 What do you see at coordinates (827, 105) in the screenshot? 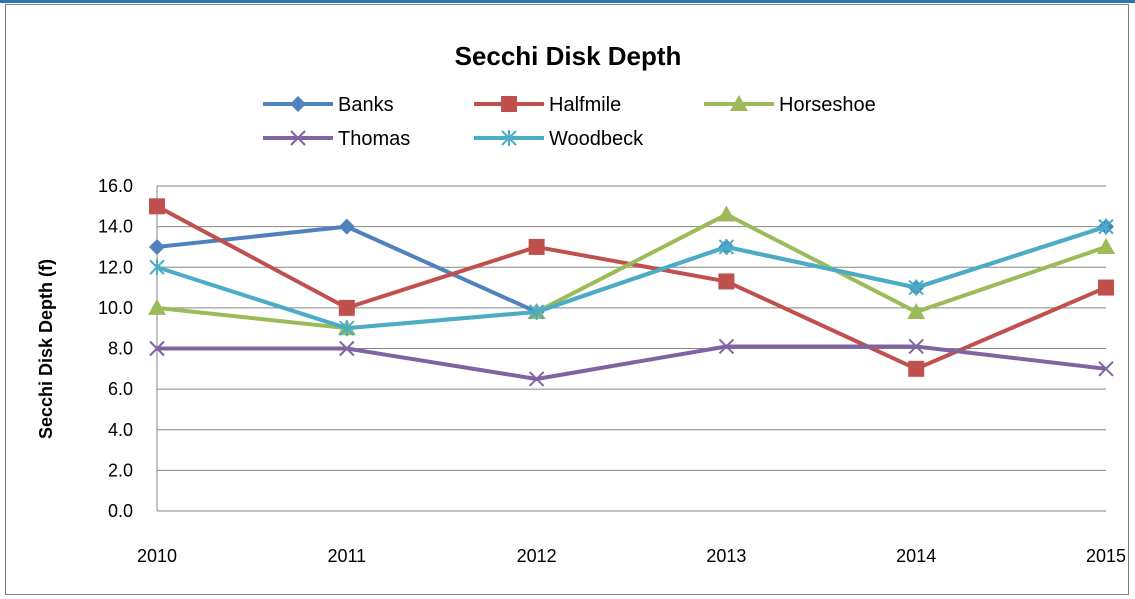
I see `legend-label: Horseshoe` at bounding box center [827, 105].